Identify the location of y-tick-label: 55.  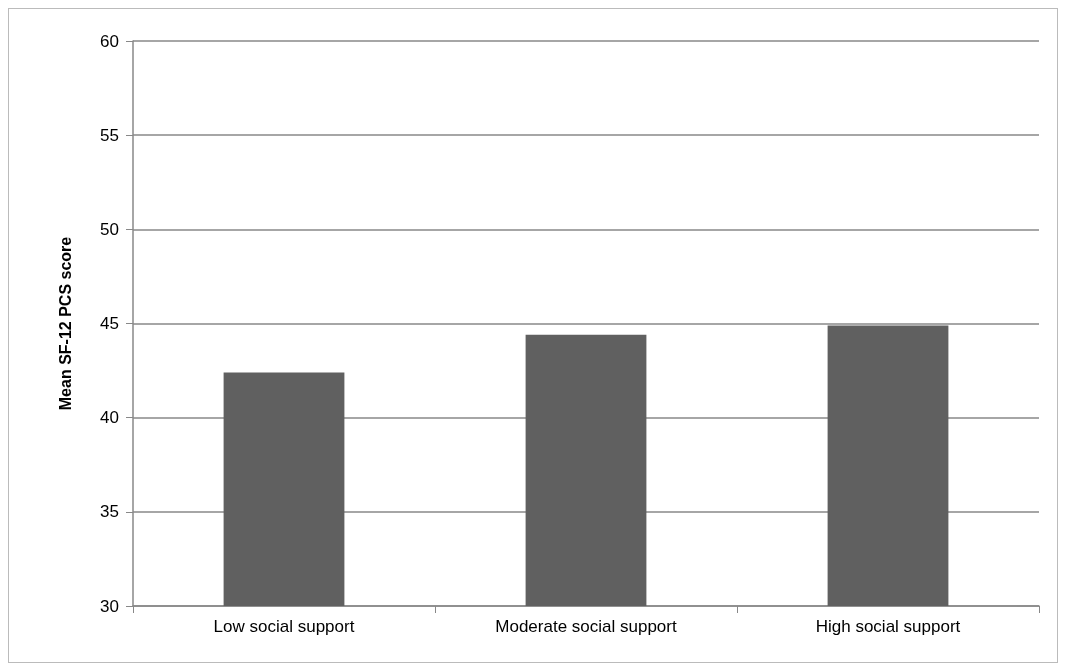
(109, 135).